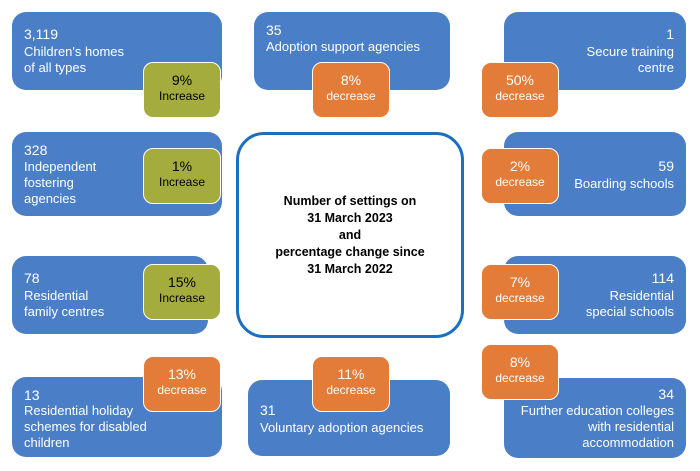 The height and width of the screenshot is (471, 700). I want to click on voluntary-adoption-direction: decrease, so click(351, 390).